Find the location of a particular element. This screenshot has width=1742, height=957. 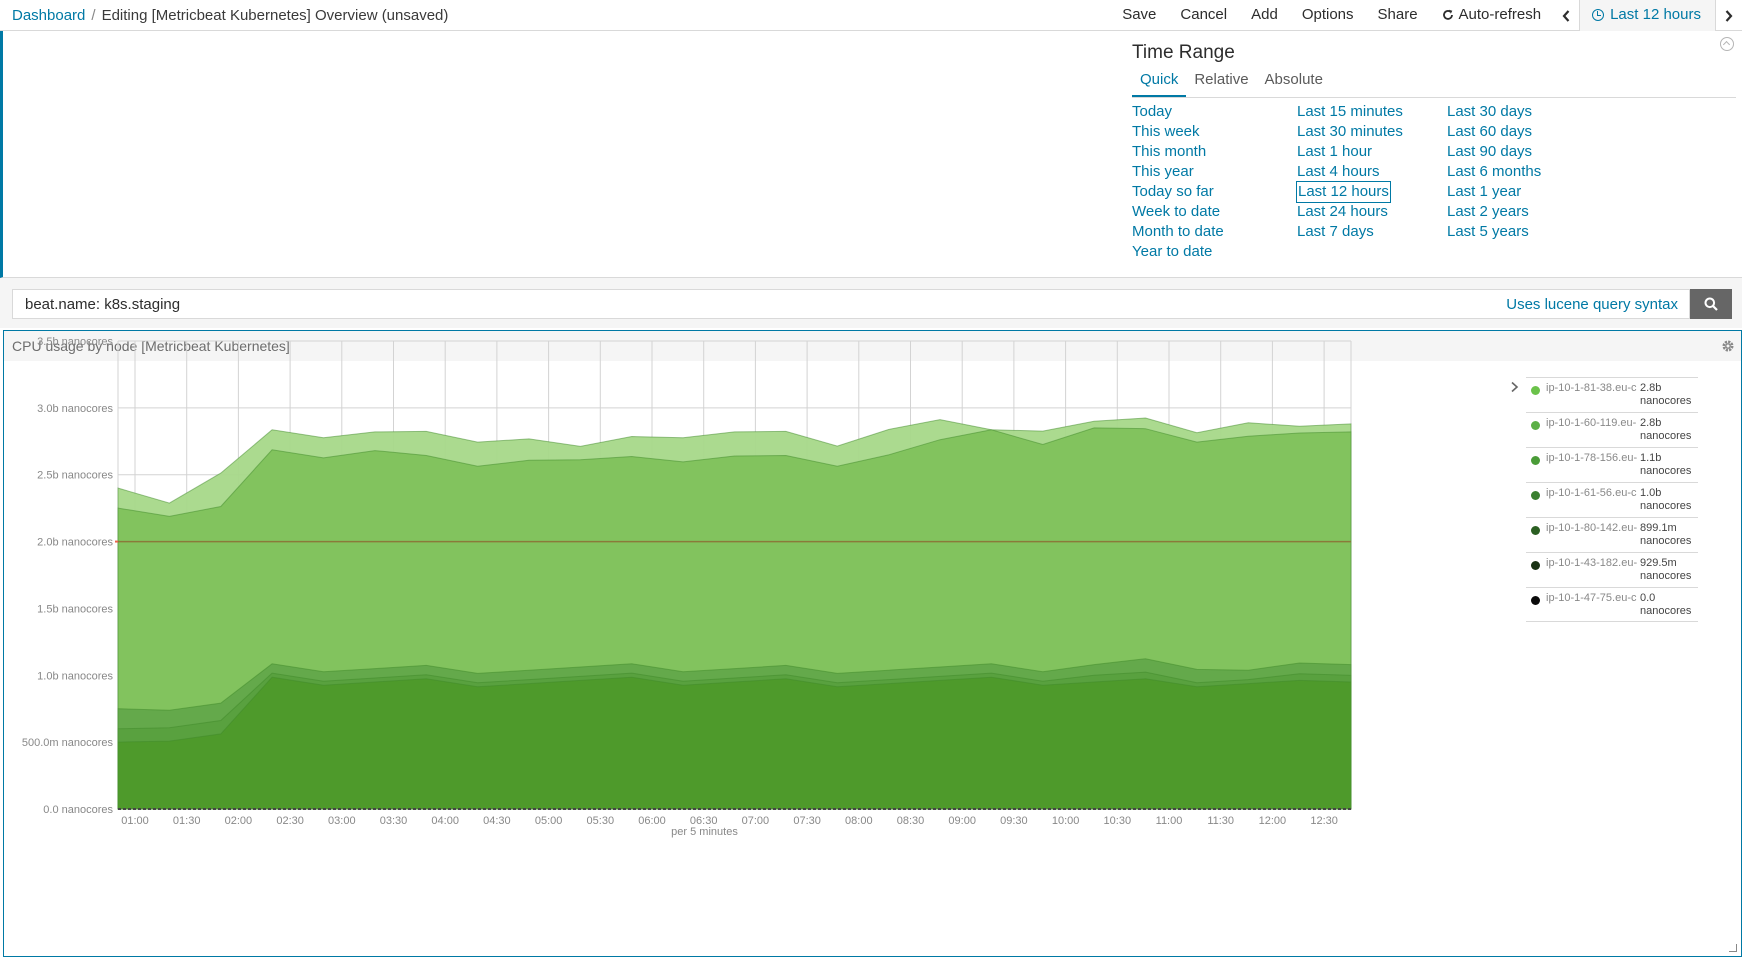

quick-range-link-selected: Last 12 hours is located at coordinates (1343, 192).